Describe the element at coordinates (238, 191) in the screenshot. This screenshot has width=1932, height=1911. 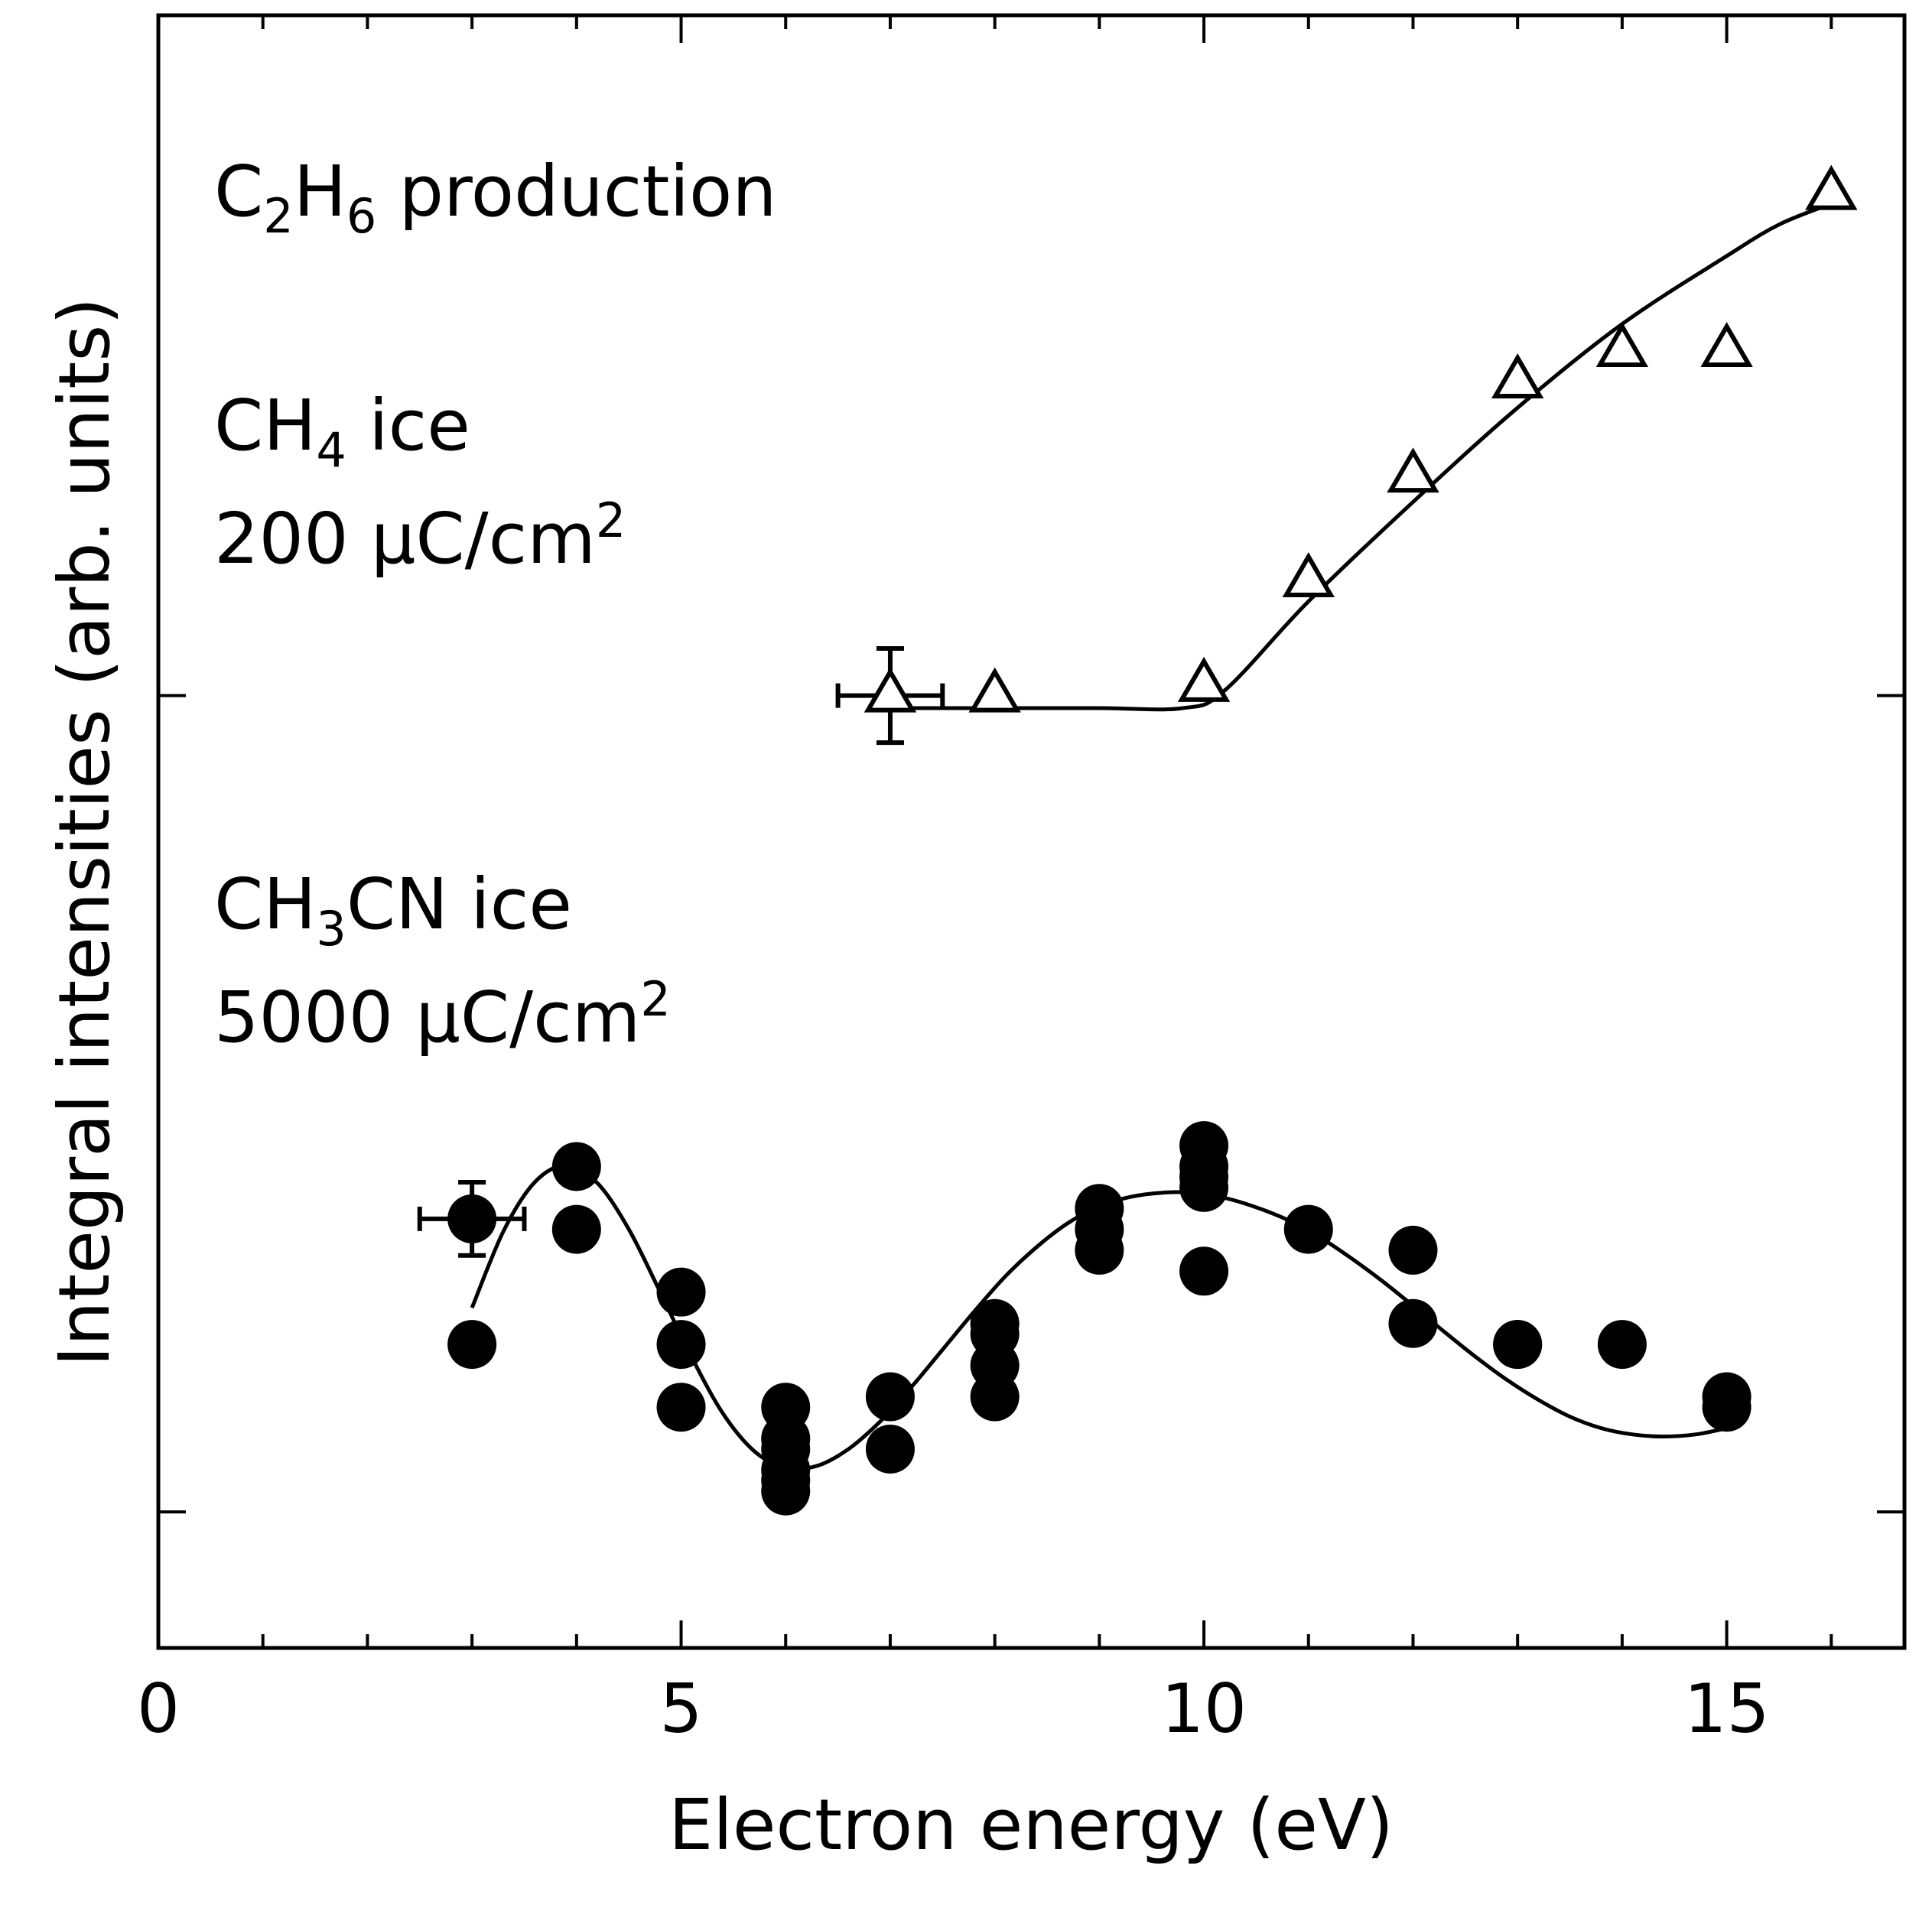
I see `annotation-part: C` at that location.